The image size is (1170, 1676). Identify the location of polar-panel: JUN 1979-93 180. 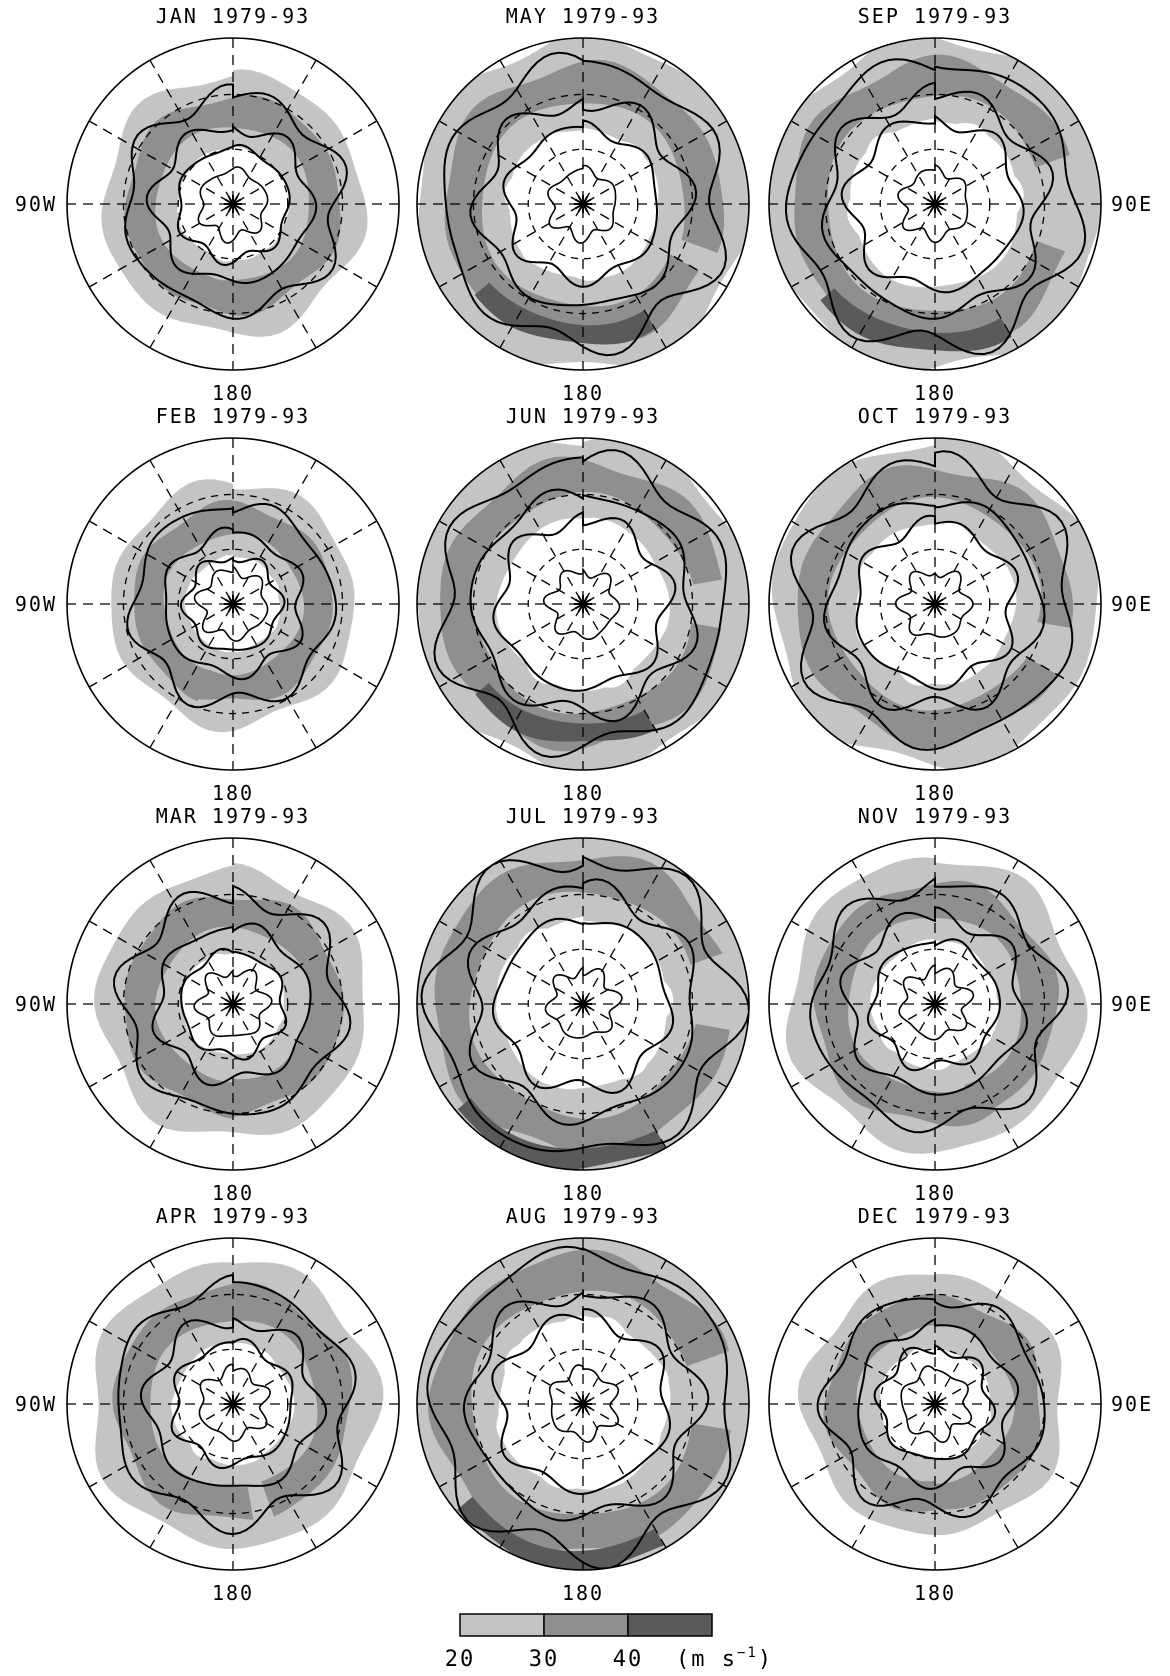
(583, 604).